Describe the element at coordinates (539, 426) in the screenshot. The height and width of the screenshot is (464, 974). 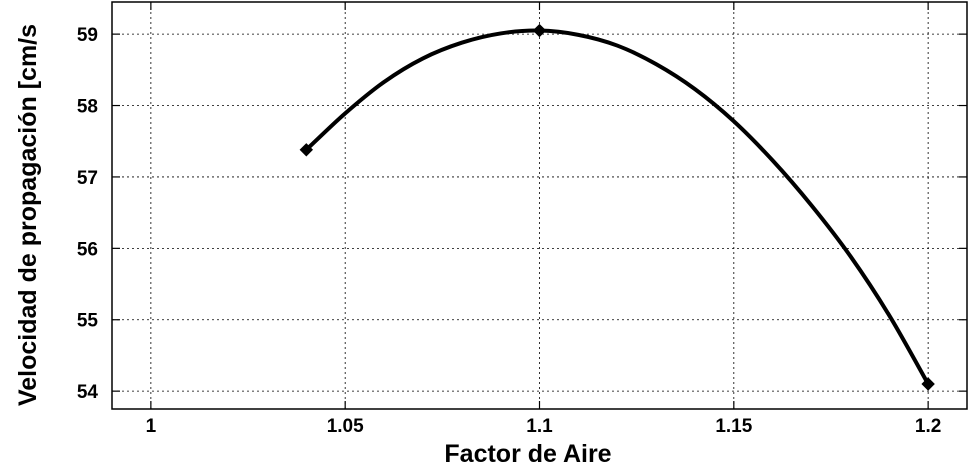
I see `x-tick-label: 1.1` at that location.